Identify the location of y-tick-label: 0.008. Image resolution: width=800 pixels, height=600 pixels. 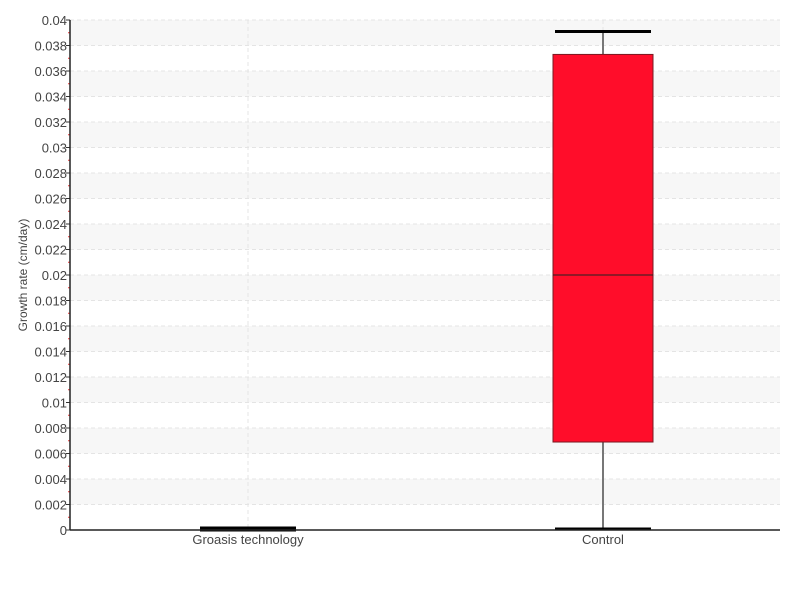
(50, 428).